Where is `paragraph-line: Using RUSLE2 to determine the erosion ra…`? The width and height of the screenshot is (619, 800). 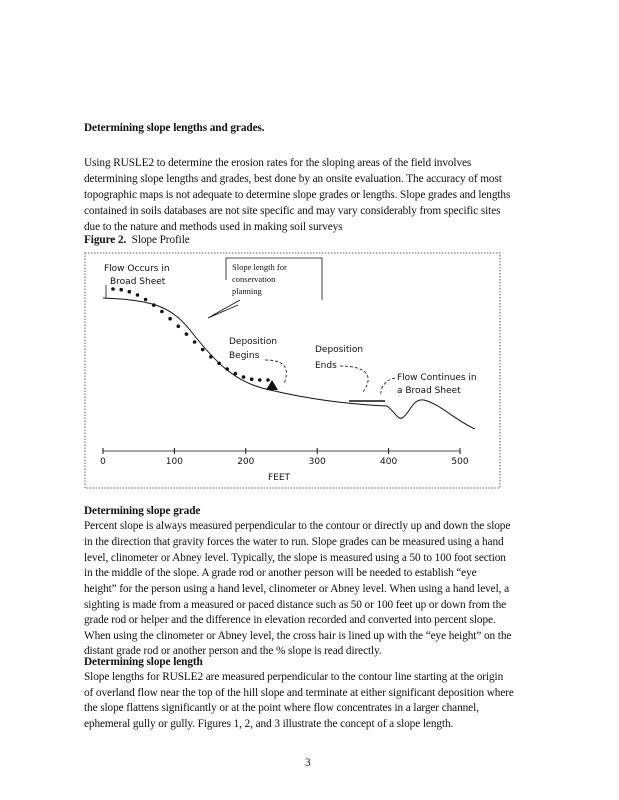 paragraph-line: Using RUSLE2 to determine the erosion ra… is located at coordinates (278, 163).